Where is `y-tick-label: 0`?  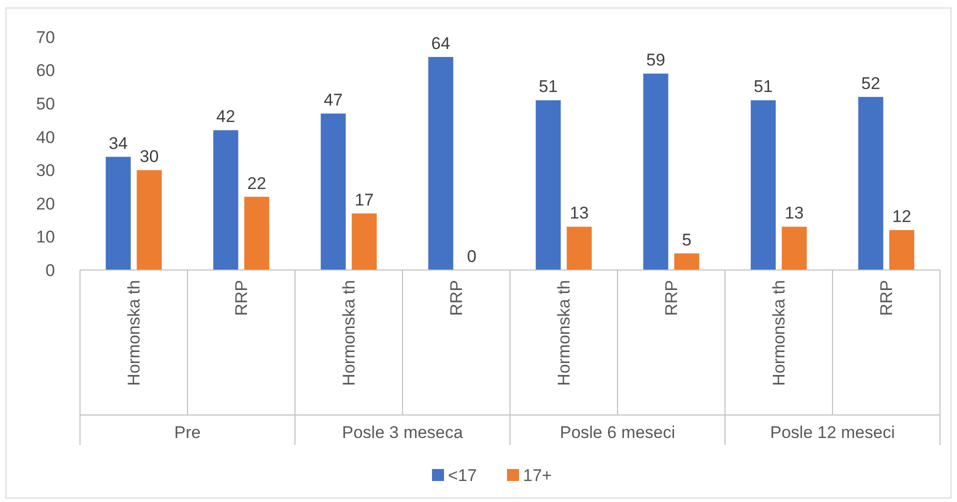 y-tick-label: 0 is located at coordinates (50, 270).